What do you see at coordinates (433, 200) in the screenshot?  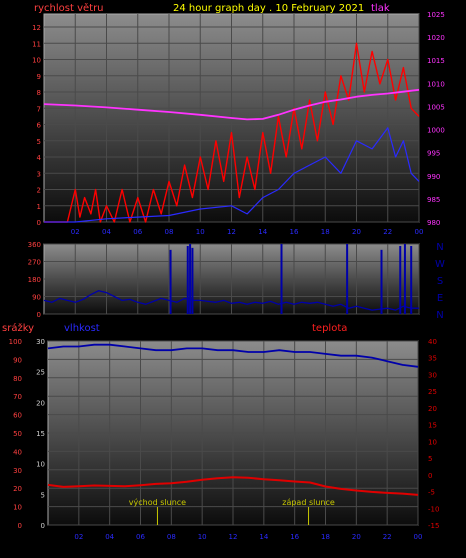 I see `pressure-tick-label: 985` at bounding box center [433, 200].